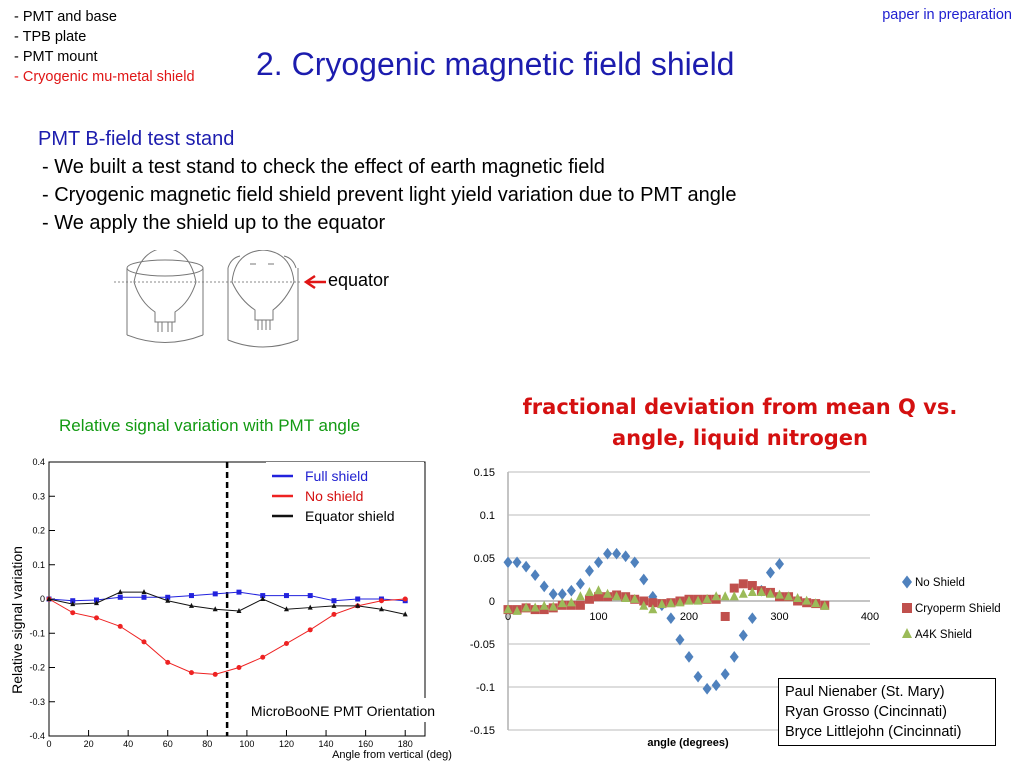  What do you see at coordinates (286, 744) in the screenshot?
I see `x-tick-label: 120` at bounding box center [286, 744].